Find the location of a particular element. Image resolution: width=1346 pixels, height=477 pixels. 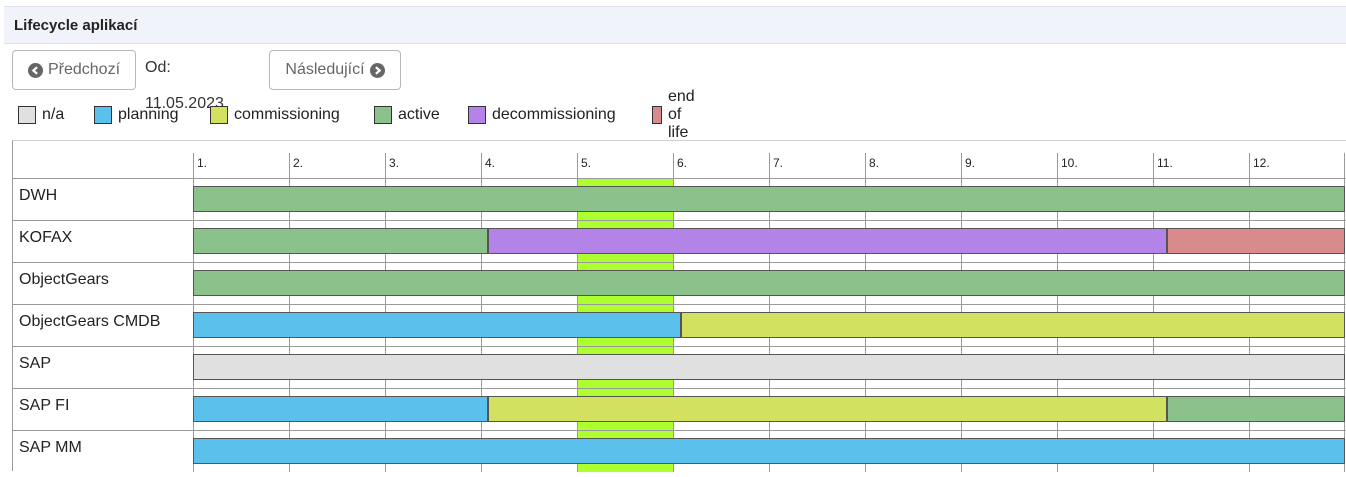

next-button-label: Následující is located at coordinates (325, 69).